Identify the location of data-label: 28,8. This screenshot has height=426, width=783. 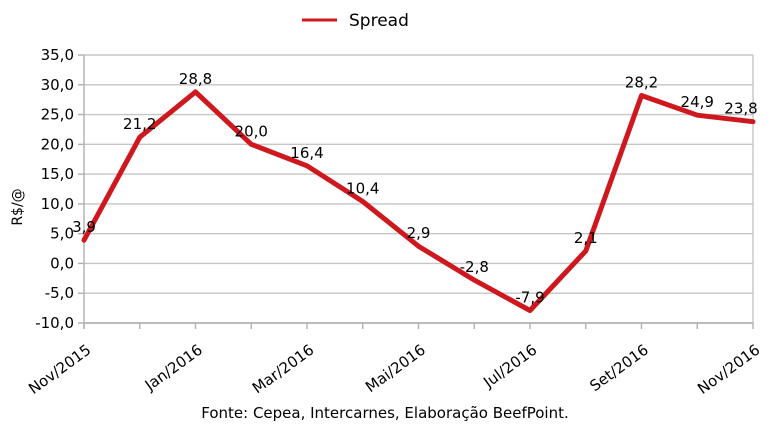
(195, 79).